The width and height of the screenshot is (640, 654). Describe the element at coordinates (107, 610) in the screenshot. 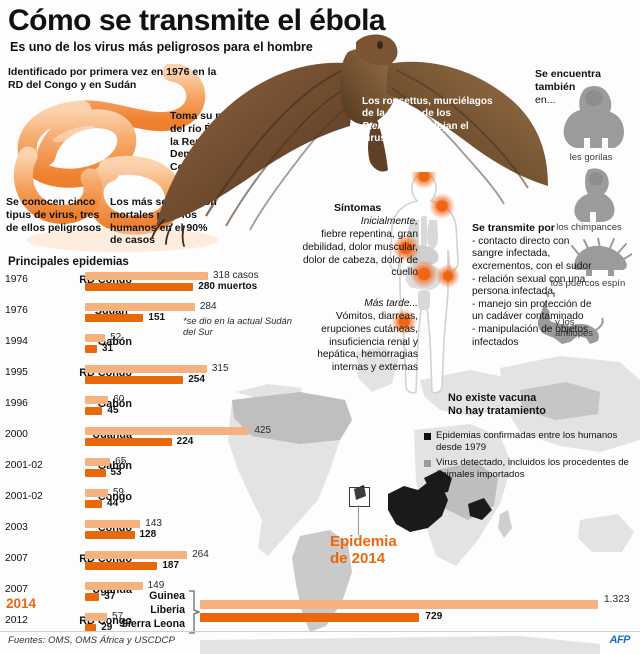

I see `outbreak-2014-countries: Guinea Liberia Sierra Leona` at that location.